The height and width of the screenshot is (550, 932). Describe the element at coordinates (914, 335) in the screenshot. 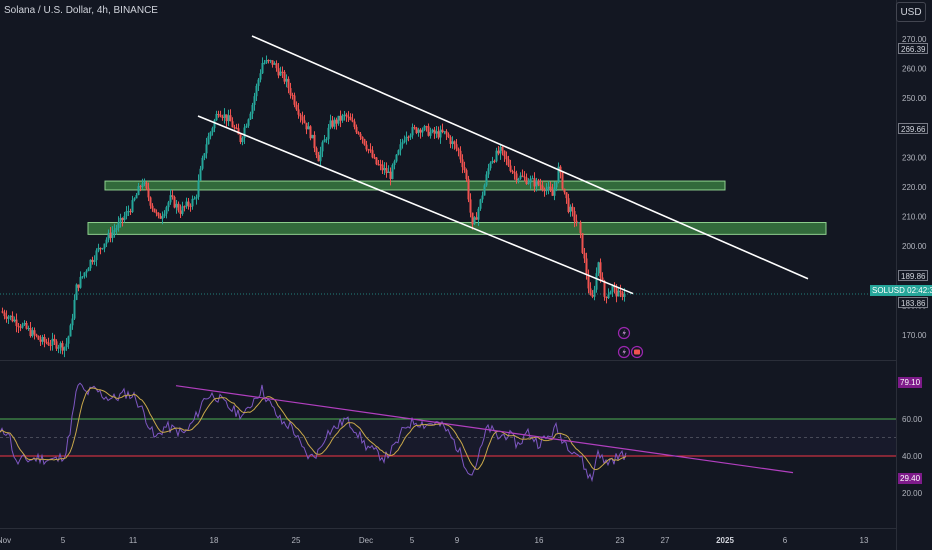

I see `price-tick-label: 170.00` at that location.